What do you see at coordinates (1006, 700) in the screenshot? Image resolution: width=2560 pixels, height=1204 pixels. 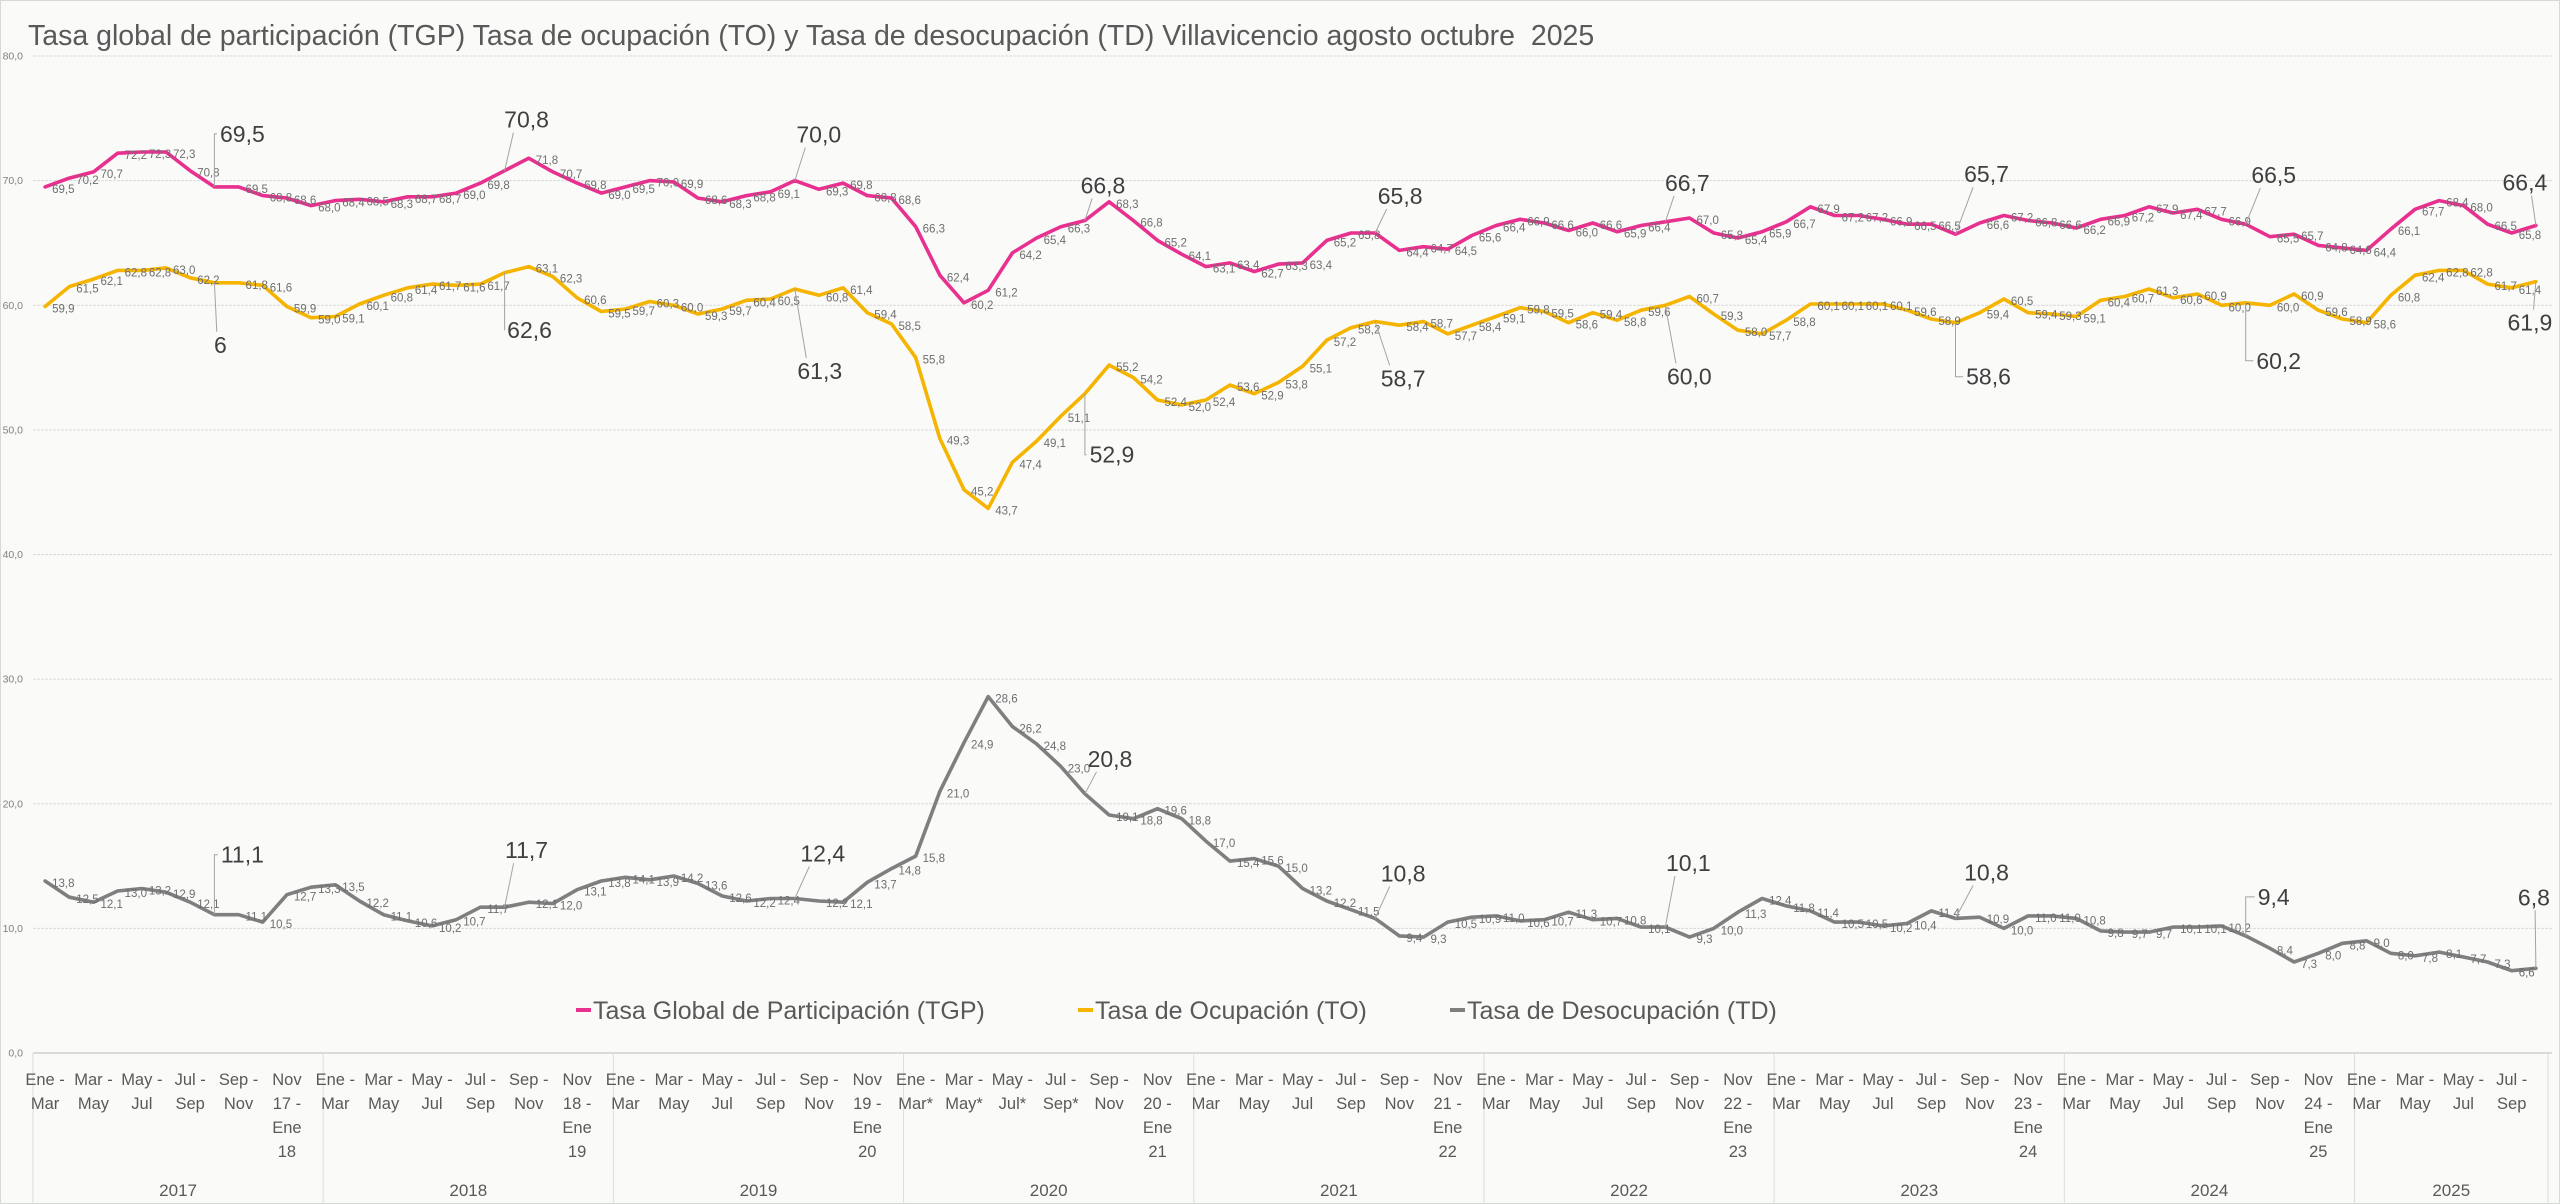 I see `td-data-label: 28,6` at bounding box center [1006, 700].